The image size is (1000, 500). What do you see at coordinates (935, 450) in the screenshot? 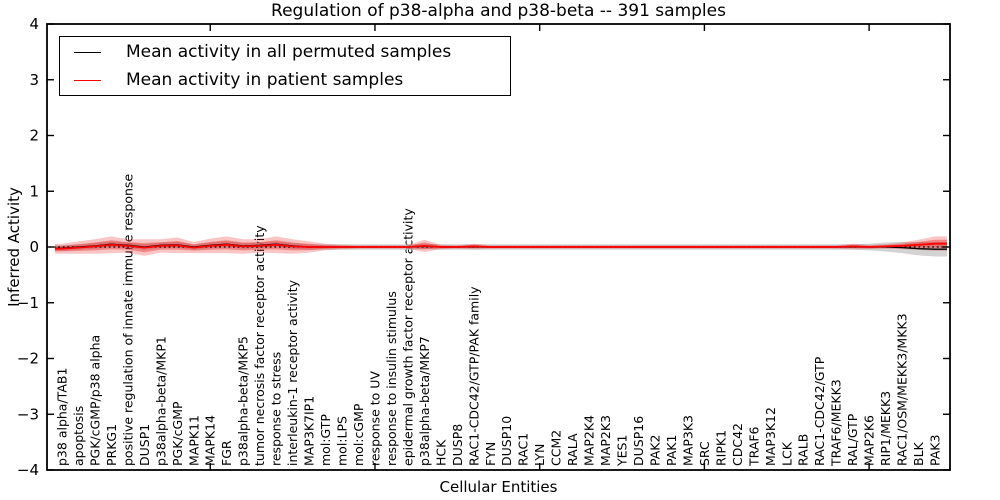
I see `x-tick-label: PAK3` at bounding box center [935, 450].